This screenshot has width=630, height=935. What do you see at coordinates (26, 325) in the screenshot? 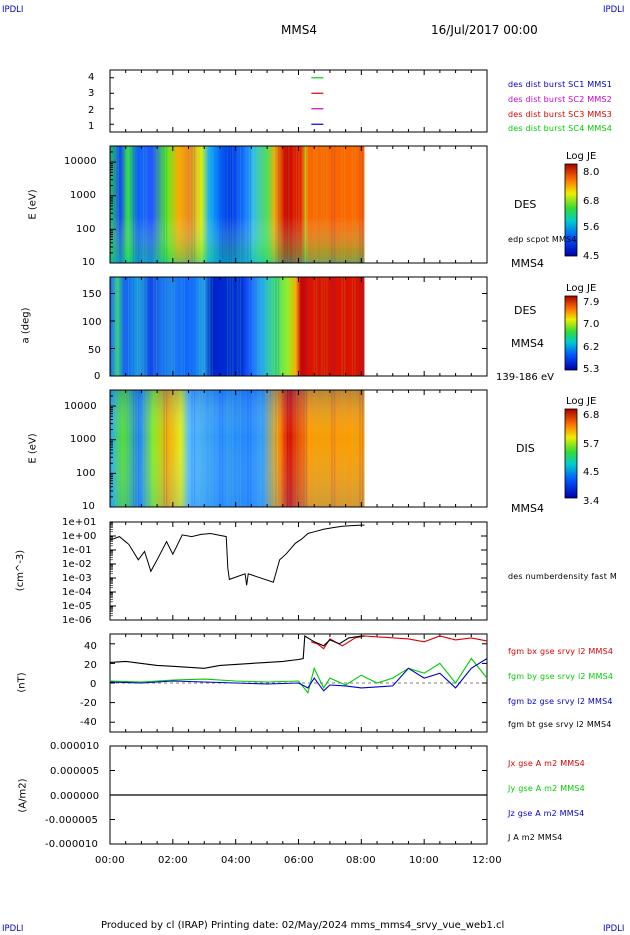
I see `des-pitch-ylabel: a (deg)` at bounding box center [26, 325].